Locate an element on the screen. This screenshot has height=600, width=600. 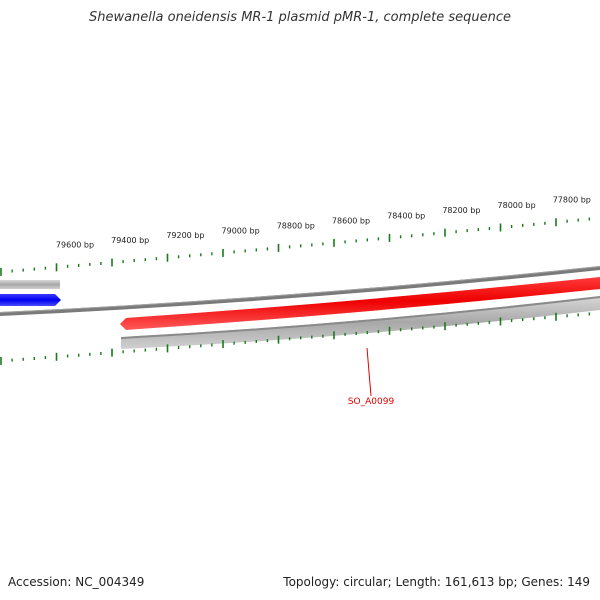
scale-ticks-outer is located at coordinates (295, 246).